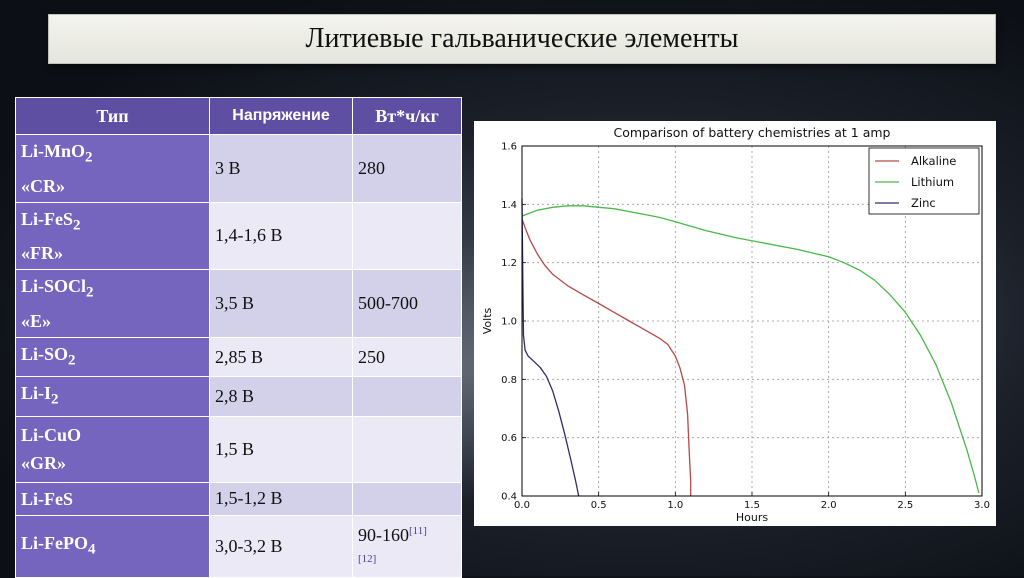  What do you see at coordinates (509, 205) in the screenshot?
I see `y-tick-label: 1.4` at bounding box center [509, 205].